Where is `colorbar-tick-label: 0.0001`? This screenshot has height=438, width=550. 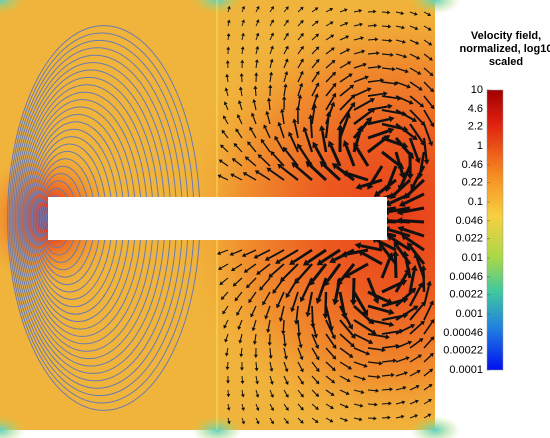 colorbar-tick-label: 0.0001 is located at coordinates (466, 370).